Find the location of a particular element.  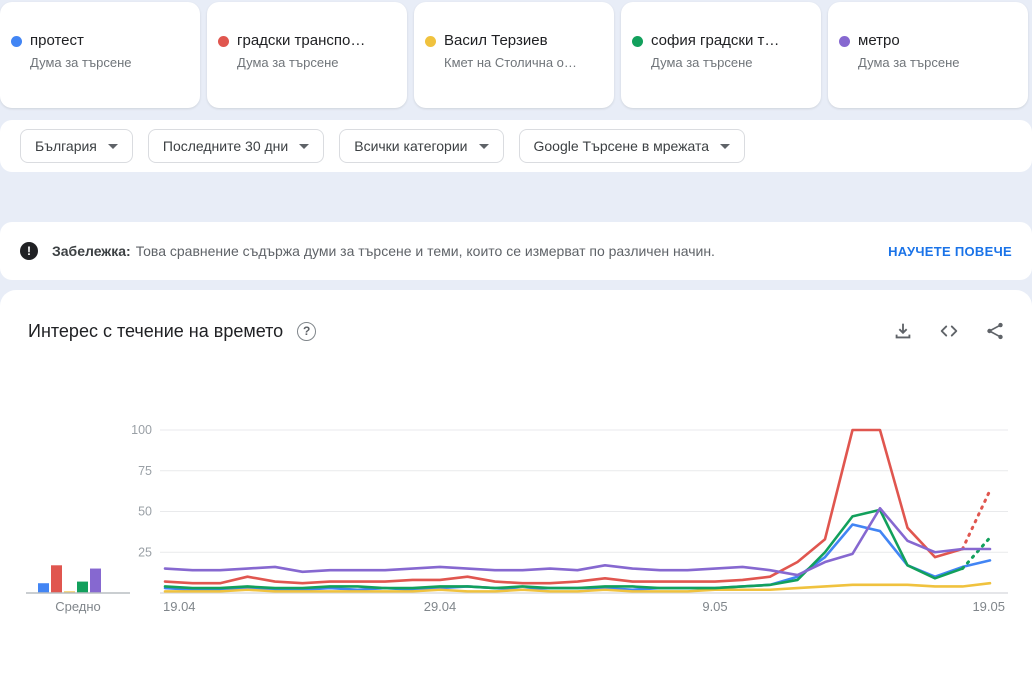

svg-text: 100 is located at coordinates (141, 430).